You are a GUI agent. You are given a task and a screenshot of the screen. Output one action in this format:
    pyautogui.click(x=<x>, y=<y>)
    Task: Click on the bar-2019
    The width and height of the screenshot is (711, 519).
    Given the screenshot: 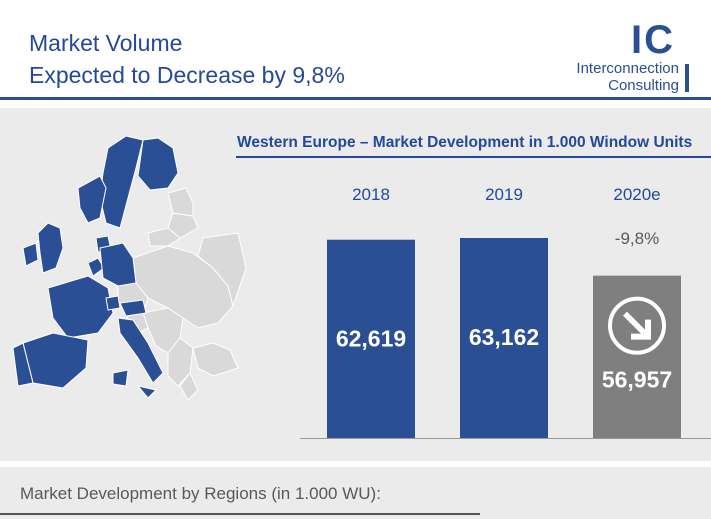 What is the action you would take?
    pyautogui.click(x=504, y=338)
    